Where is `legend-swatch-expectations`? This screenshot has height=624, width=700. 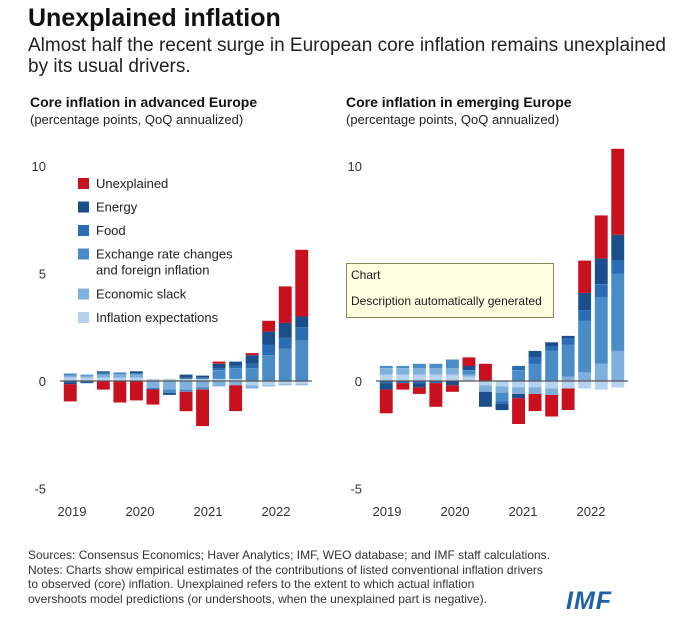 legend-swatch-expectations is located at coordinates (83, 317).